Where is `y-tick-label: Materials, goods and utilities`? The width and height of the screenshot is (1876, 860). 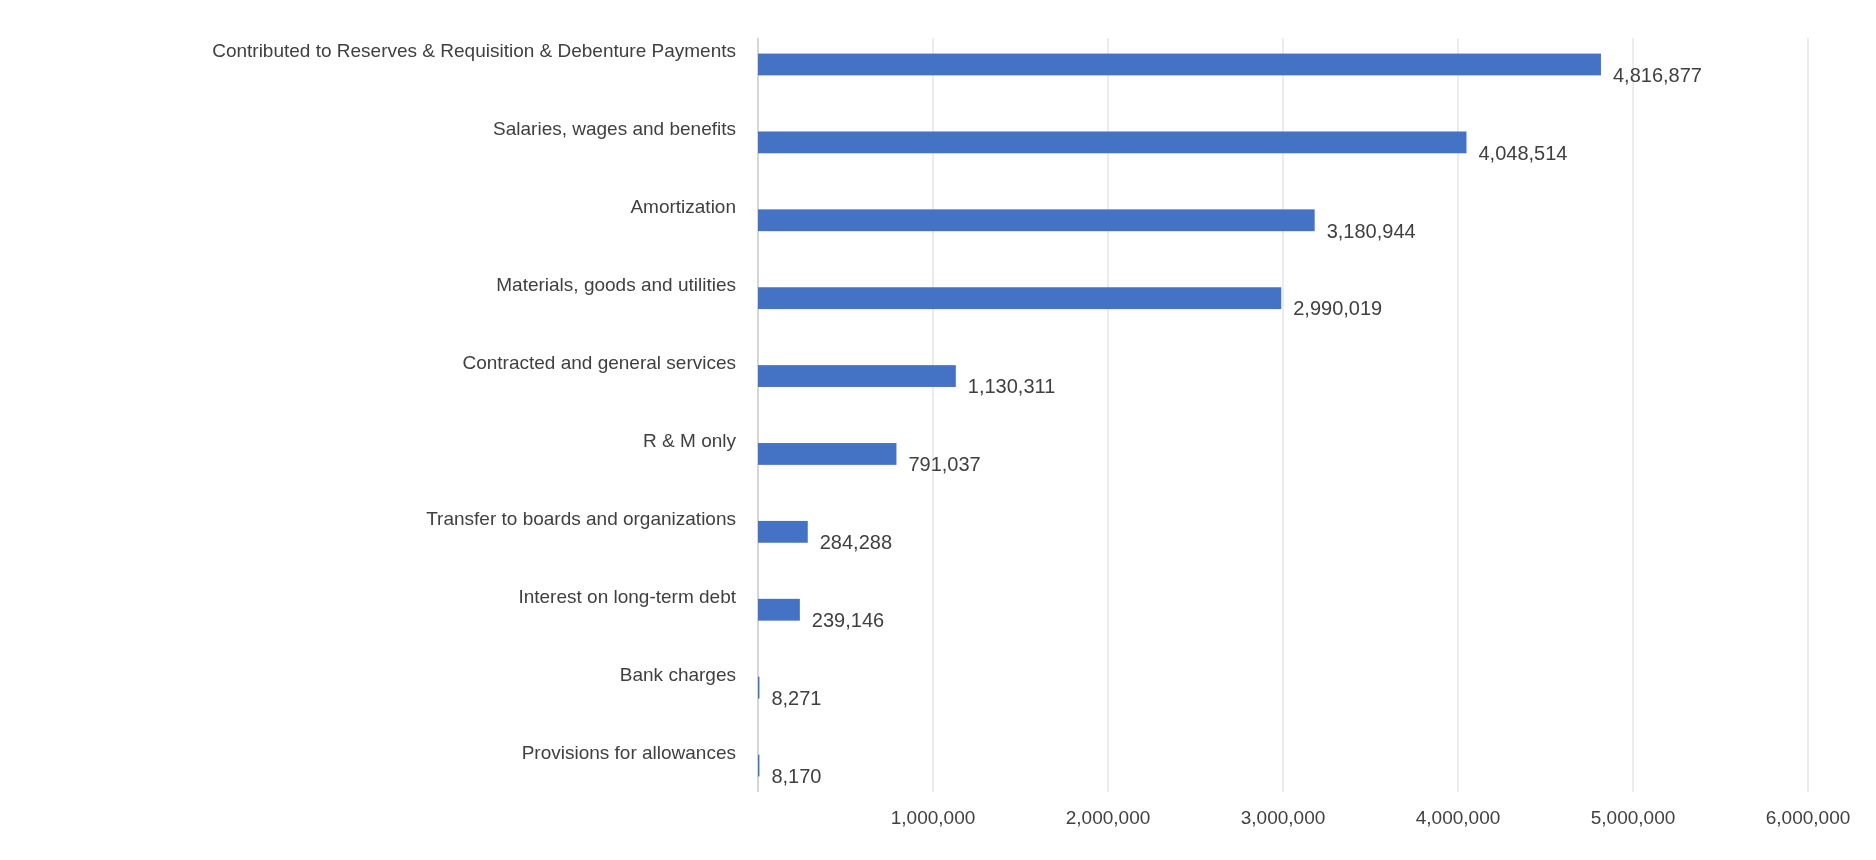 y-tick-label: Materials, goods and utilities is located at coordinates (616, 285).